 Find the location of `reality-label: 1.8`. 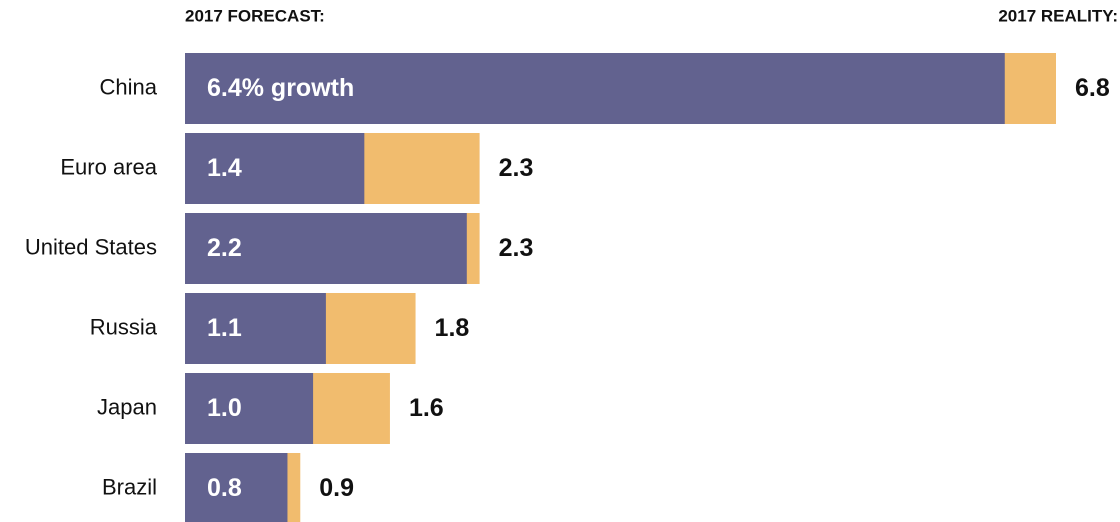

reality-label: 1.8 is located at coordinates (452, 328).